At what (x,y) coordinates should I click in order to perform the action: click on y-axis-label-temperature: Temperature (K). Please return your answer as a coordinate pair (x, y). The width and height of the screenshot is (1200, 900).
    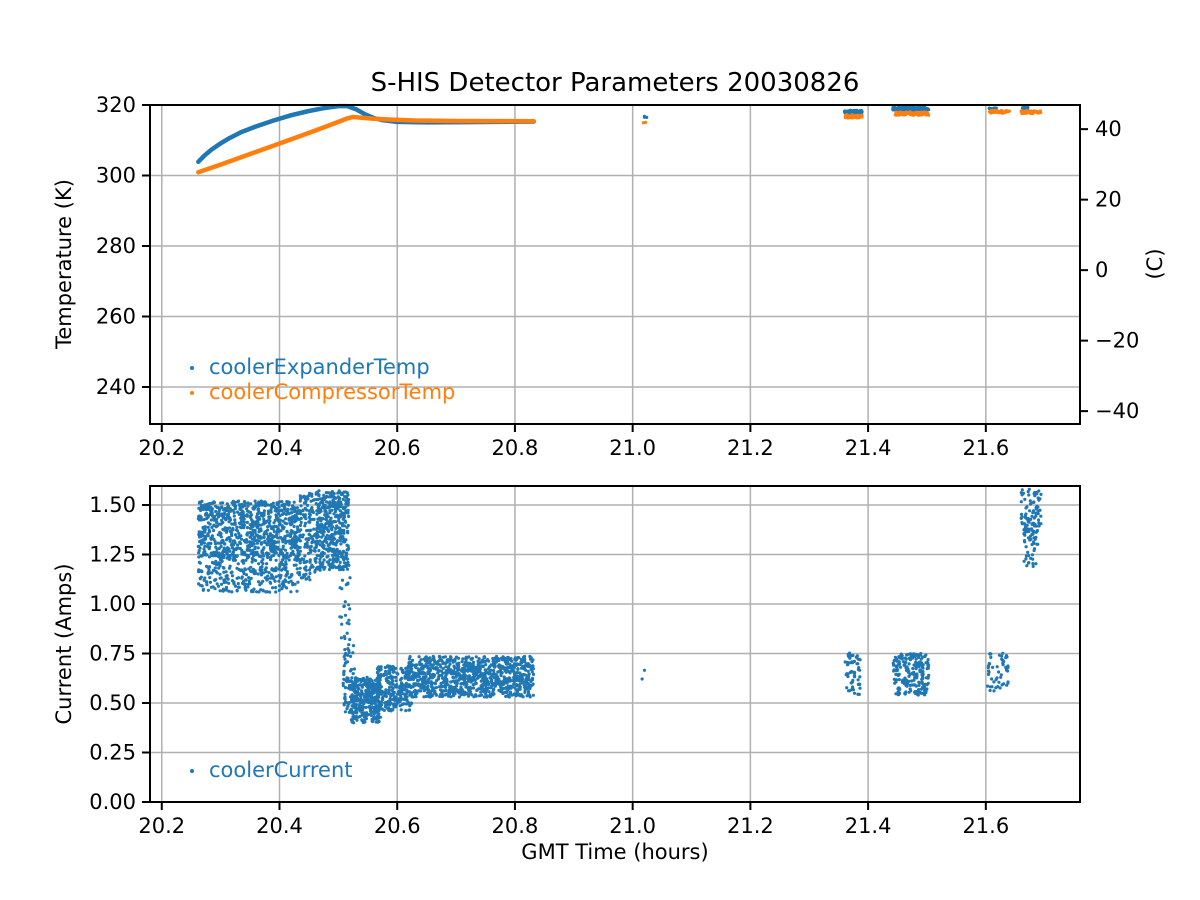
    Looking at the image, I should click on (64, 264).